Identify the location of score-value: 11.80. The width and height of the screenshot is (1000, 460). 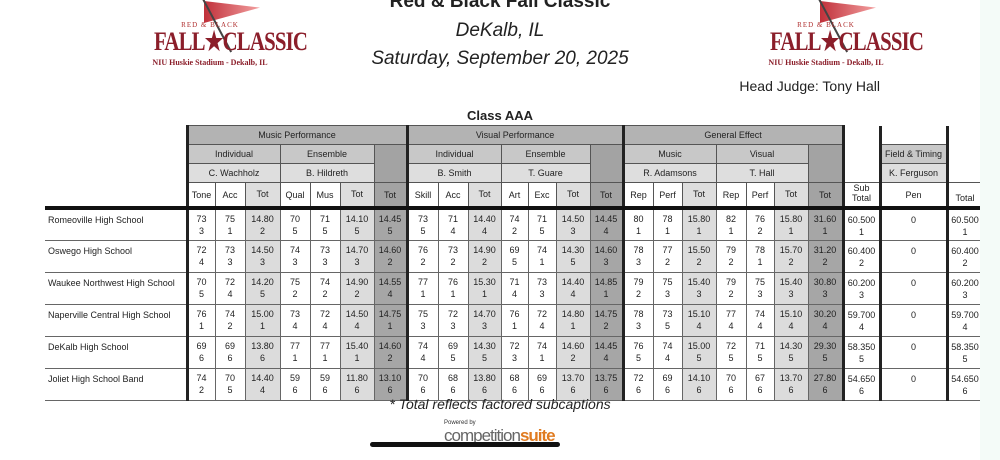
(357, 378).